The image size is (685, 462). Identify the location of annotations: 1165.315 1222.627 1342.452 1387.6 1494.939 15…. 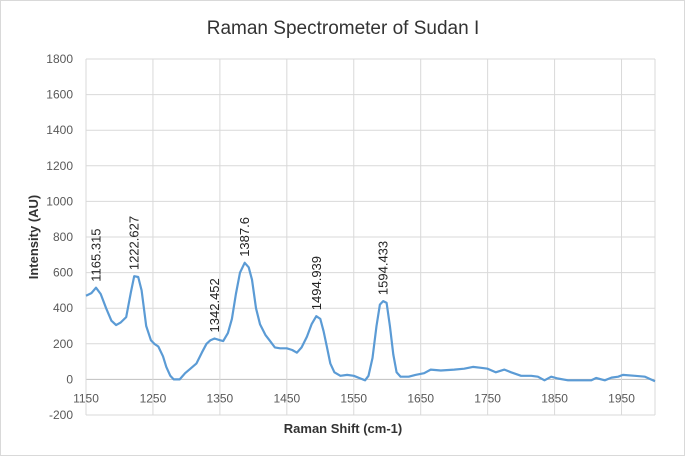
(239, 274).